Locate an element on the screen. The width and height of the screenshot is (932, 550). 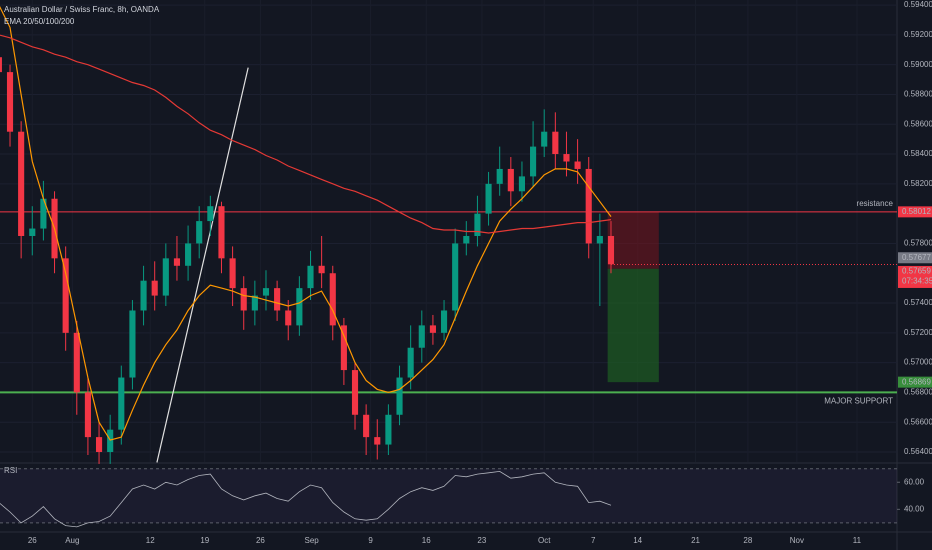
target-zone is located at coordinates (633, 325).